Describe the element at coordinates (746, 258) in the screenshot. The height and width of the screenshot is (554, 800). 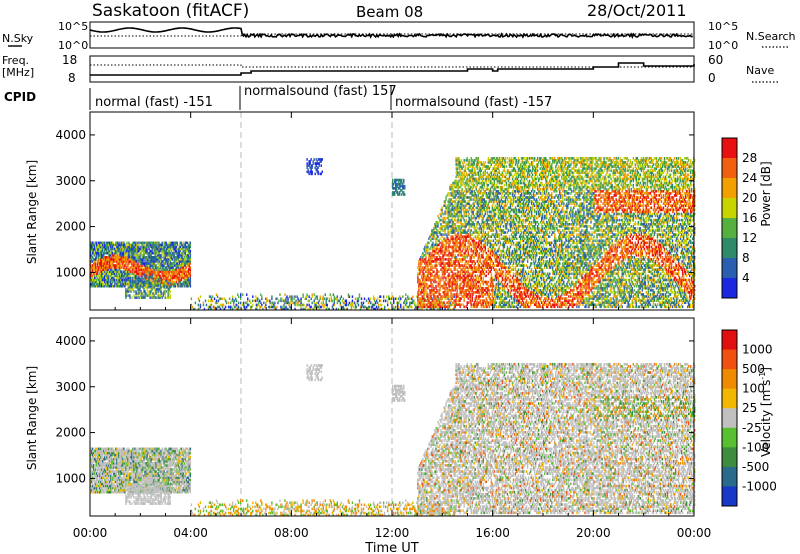
I see `power-colorbar-tick: 8` at that location.